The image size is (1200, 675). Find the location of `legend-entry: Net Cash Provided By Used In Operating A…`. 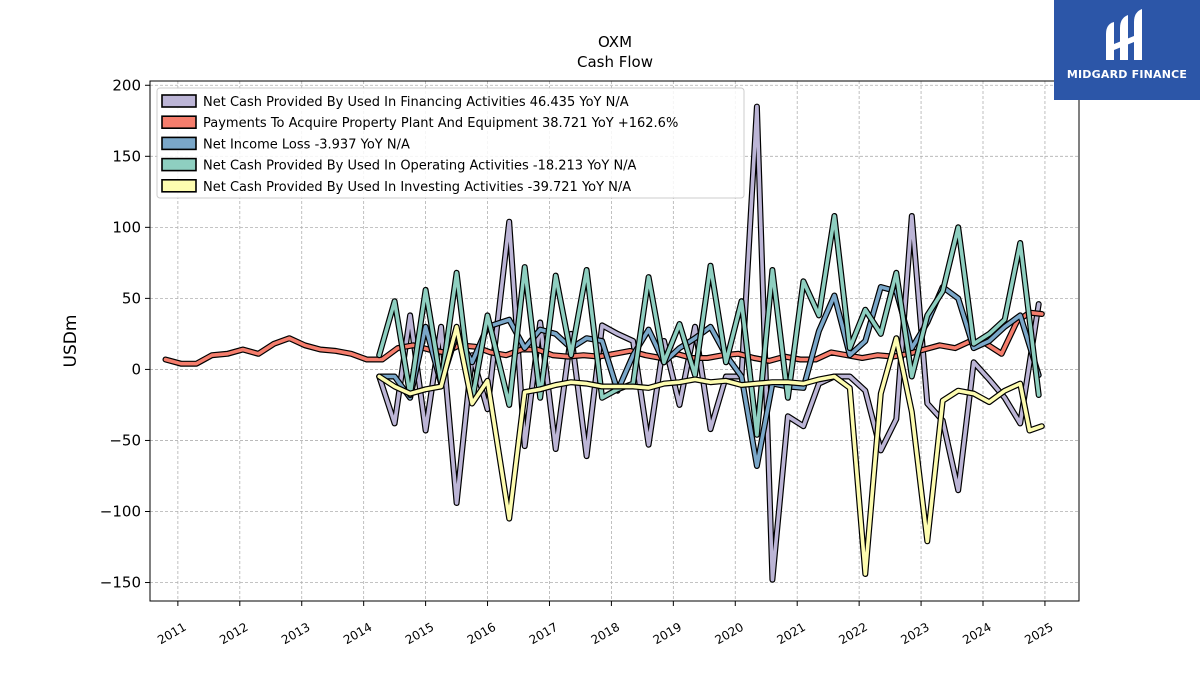

legend-entry: Net Cash Provided By Used In Operating A… is located at coordinates (420, 166).